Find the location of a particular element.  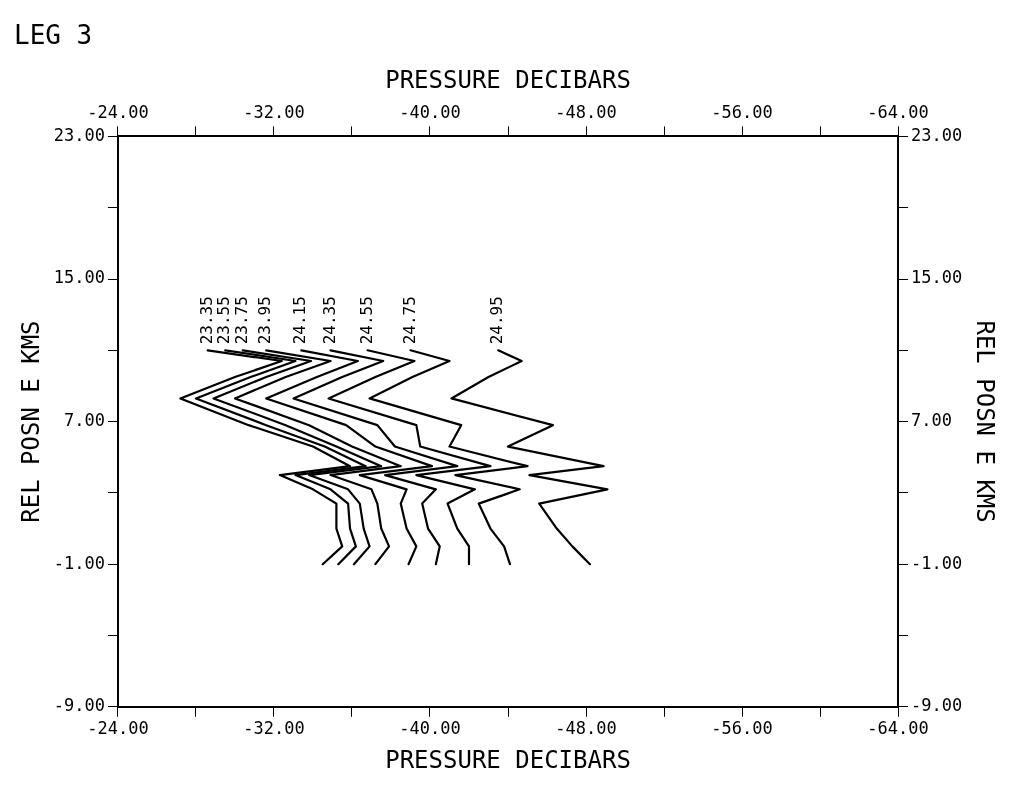

y-tick-label: -1.00 is located at coordinates (79, 562).